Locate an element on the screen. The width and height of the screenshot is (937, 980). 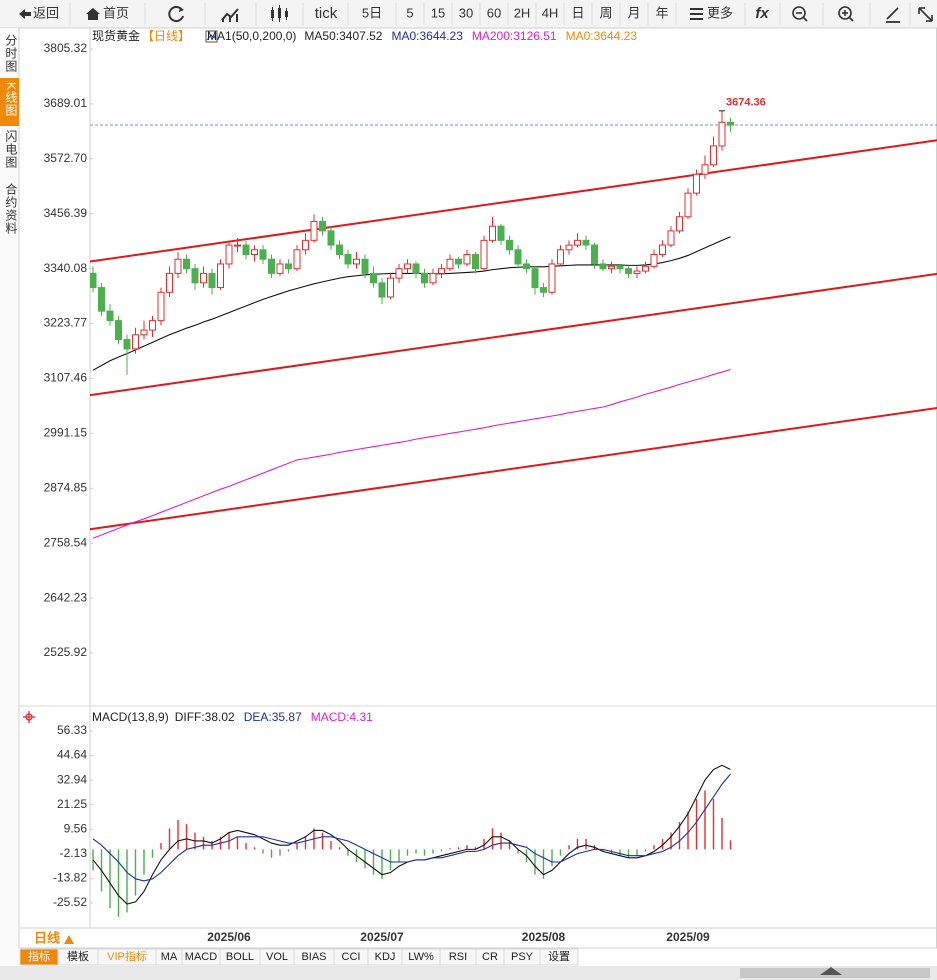
legend-item: DEA:35.87 is located at coordinates (273, 717).